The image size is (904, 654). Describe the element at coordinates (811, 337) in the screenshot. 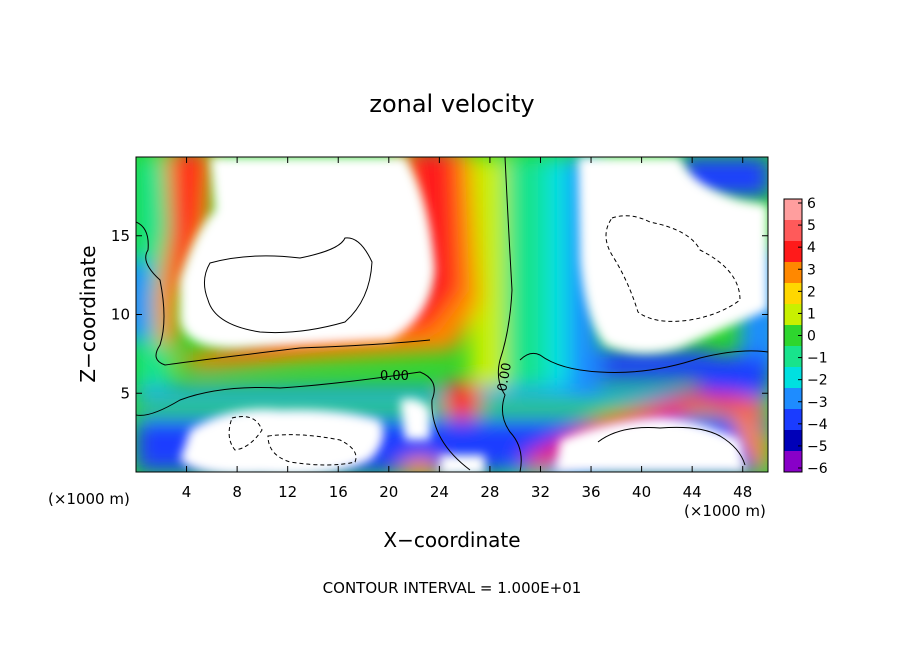

I see `colorbar-label: 0` at that location.